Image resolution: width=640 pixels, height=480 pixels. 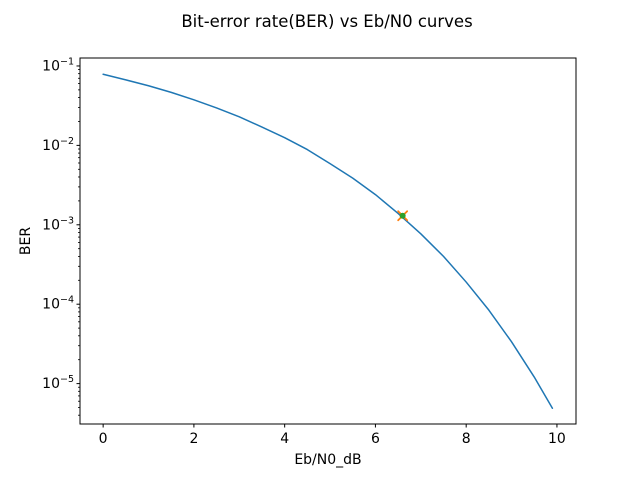 I want to click on y-axis-label: BER, so click(x=26, y=241).